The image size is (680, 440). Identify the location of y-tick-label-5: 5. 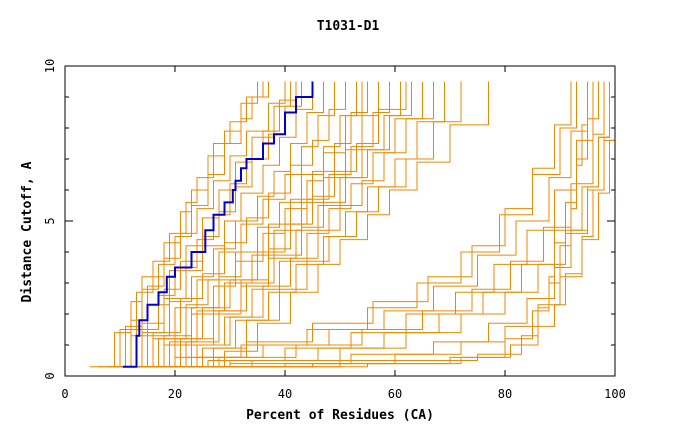
(50, 220).